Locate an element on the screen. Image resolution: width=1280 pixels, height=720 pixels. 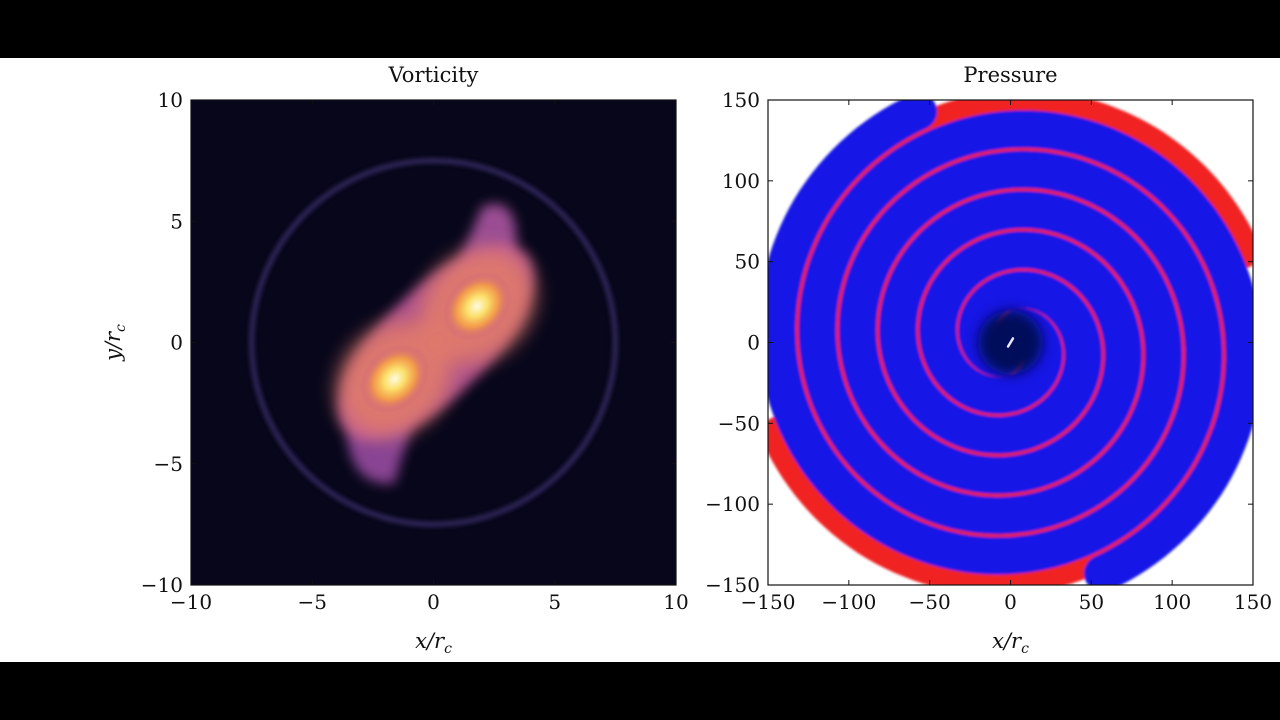
vorticity-y-axis-label: y/rc is located at coordinates (115, 343).